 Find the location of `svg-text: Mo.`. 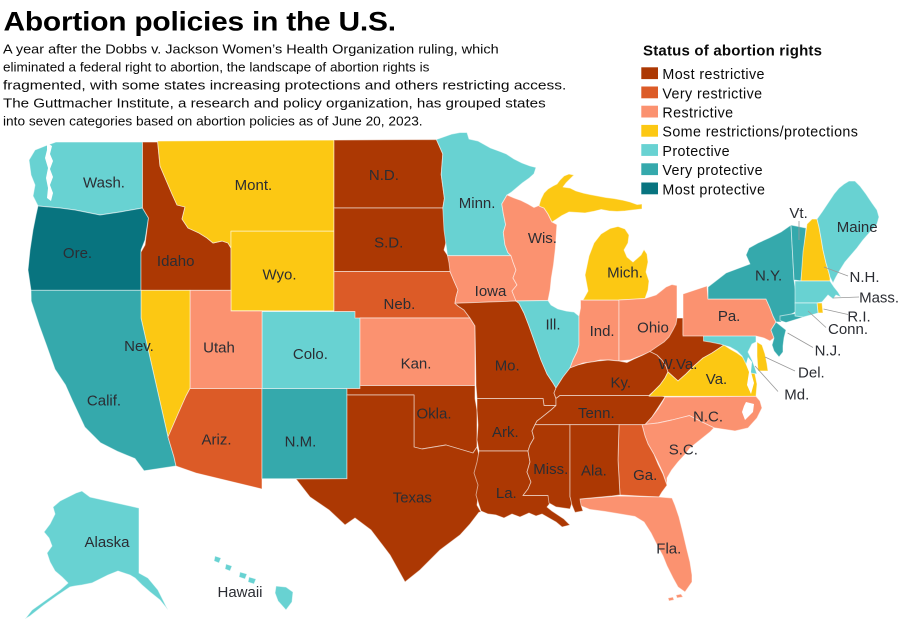

svg-text: Mo. is located at coordinates (507, 366).